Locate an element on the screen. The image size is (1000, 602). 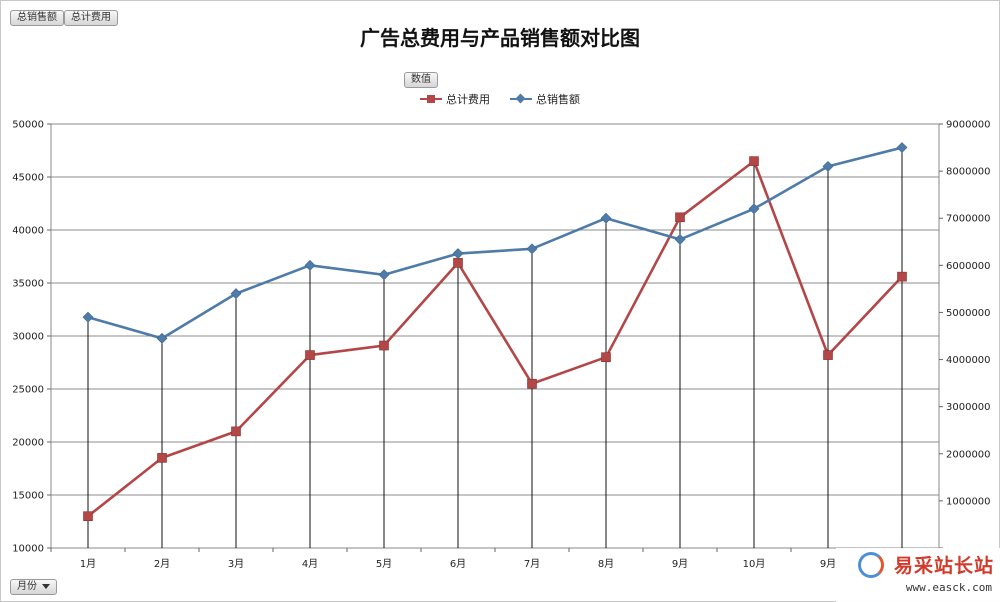
left-axis-tick-label: 10000 is located at coordinates (28, 549).